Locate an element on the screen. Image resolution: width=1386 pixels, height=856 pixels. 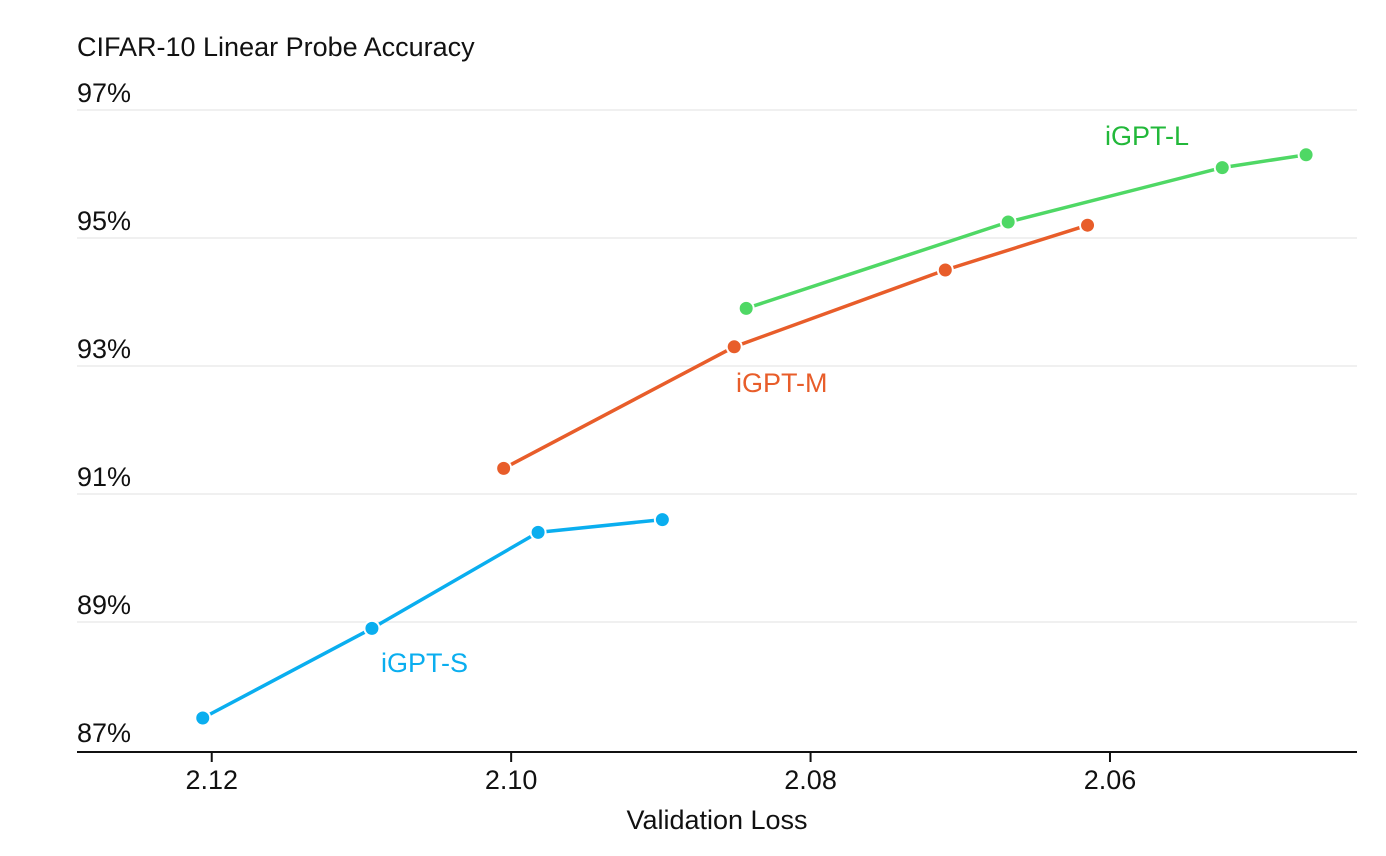
y-tick-labels: 87% 89% 91% 93% 95% 97% is located at coordinates (104, 413).